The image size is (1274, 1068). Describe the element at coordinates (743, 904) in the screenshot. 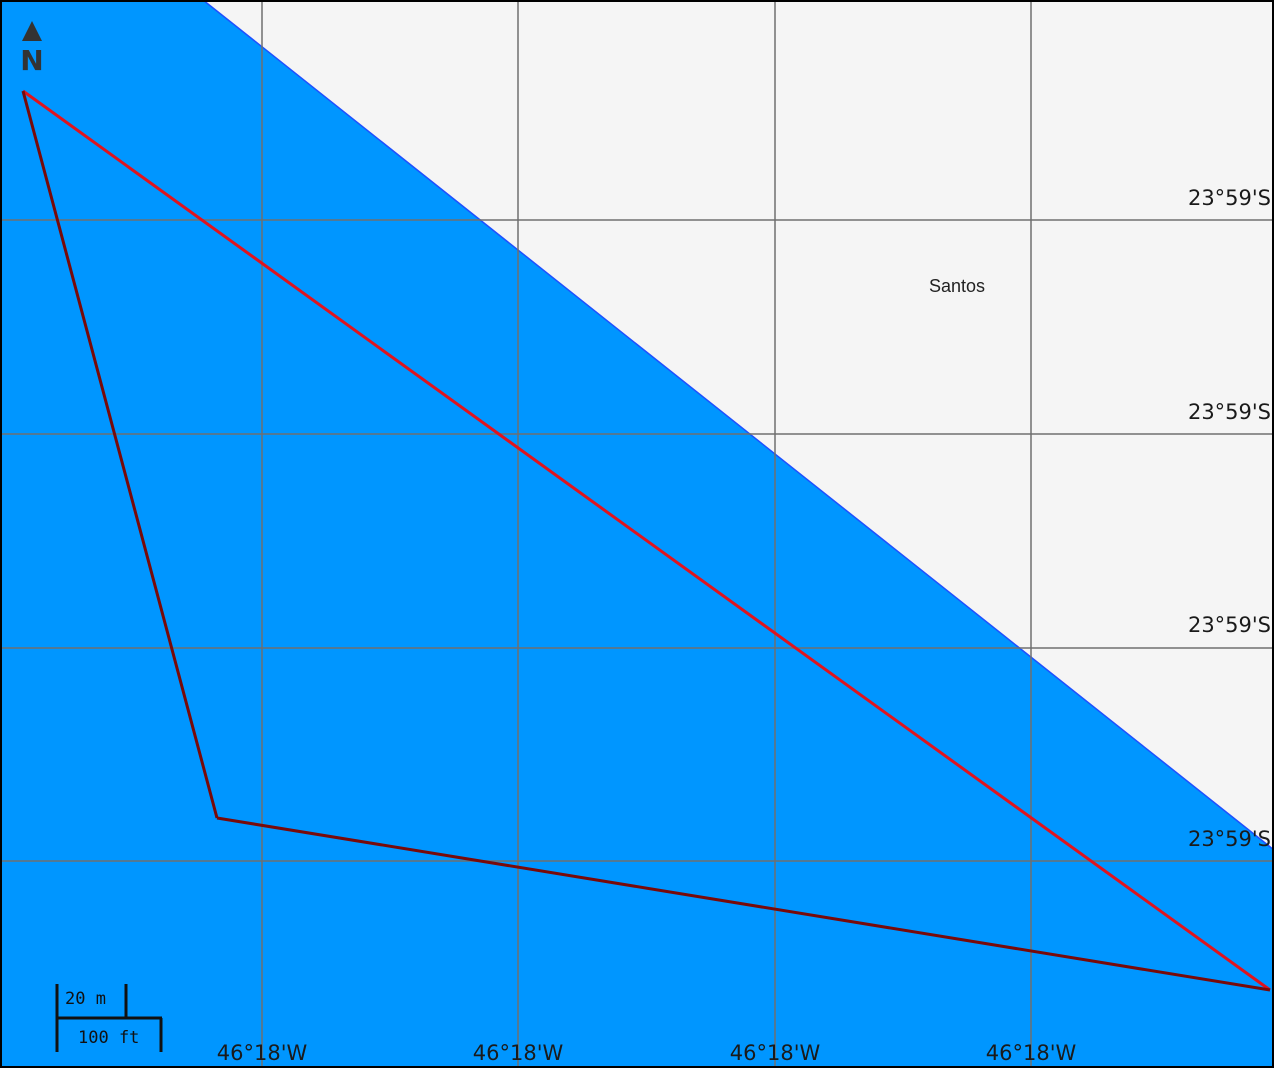

I see `route-segment-lower` at that location.